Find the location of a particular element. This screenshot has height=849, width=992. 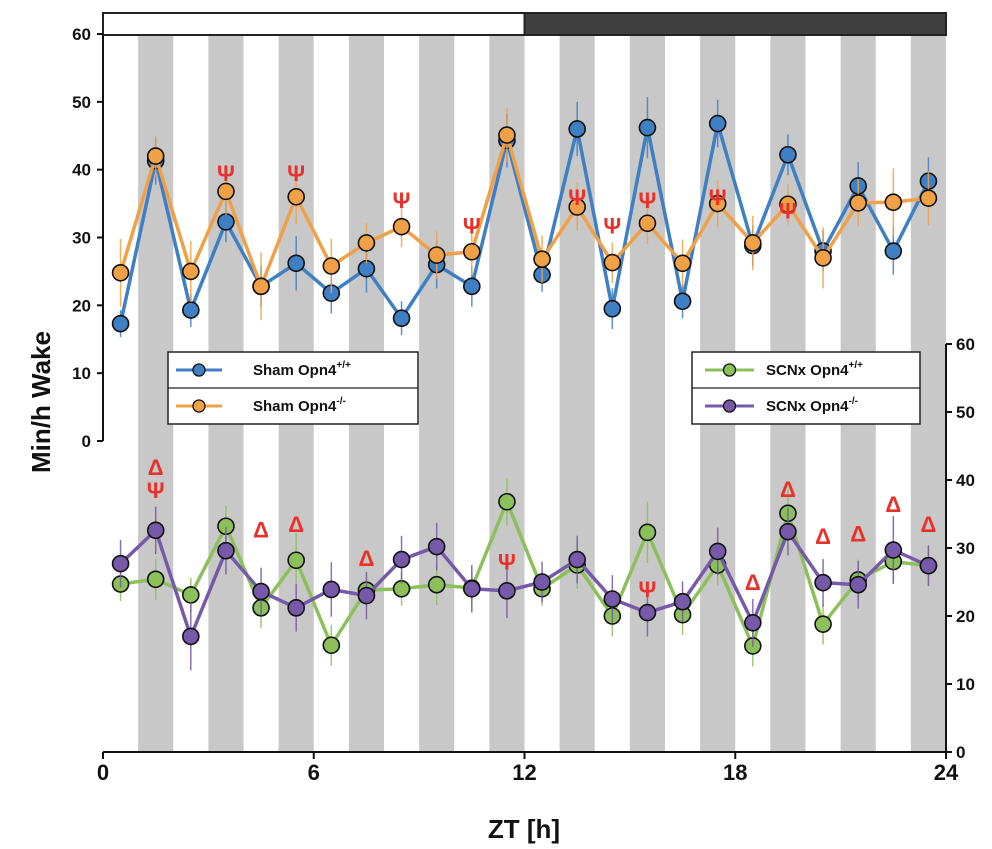

x-tick-label-2: 12 is located at coordinates (524, 772).